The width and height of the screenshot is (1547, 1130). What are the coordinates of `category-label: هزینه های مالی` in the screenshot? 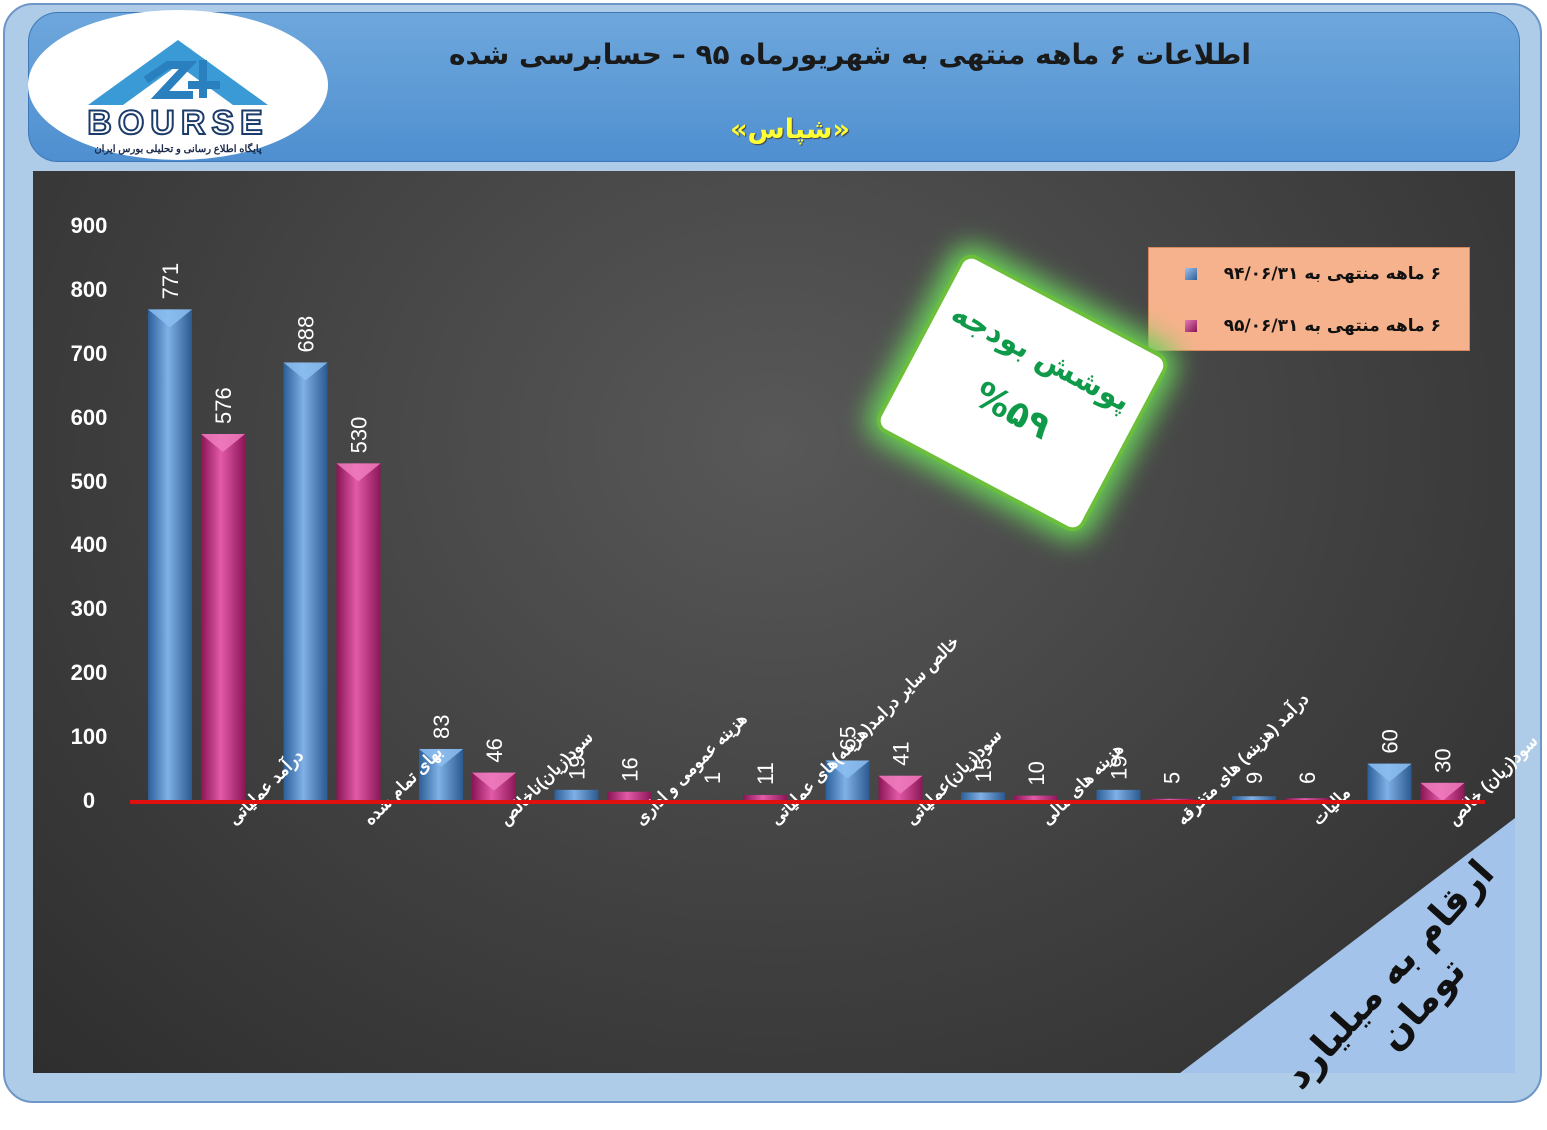 It's located at (1082, 784).